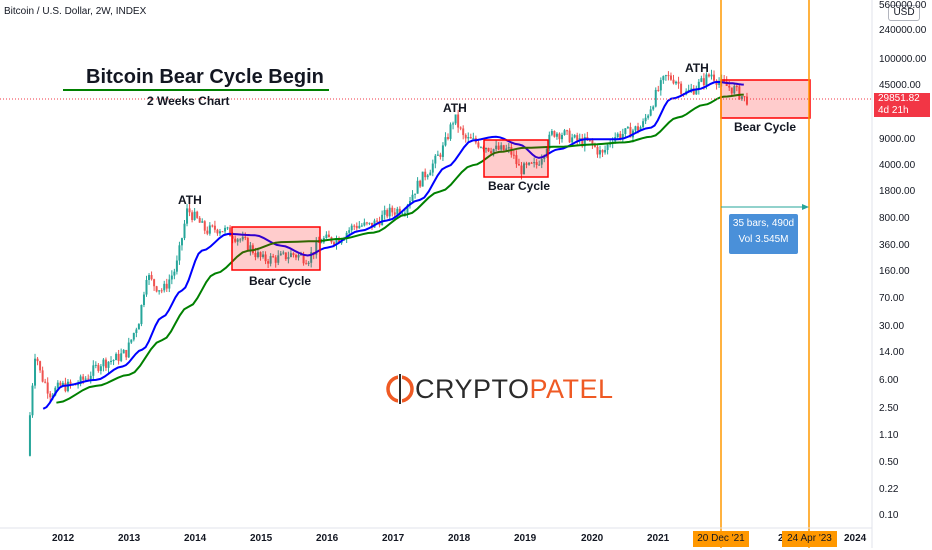  Describe the element at coordinates (499, 389) in the screenshot. I see `watermark-logo: CRYPTO PATEL` at that location.